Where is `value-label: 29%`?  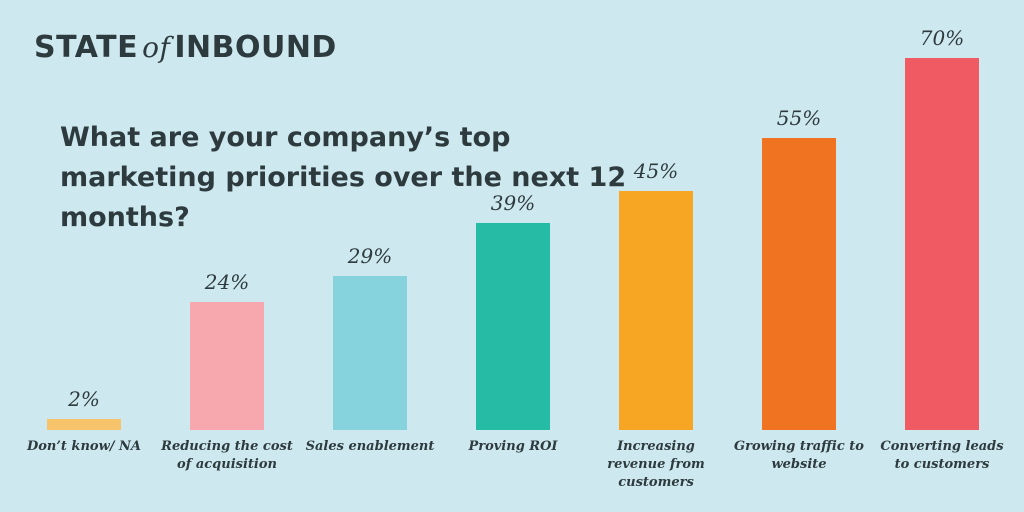 value-label: 29% is located at coordinates (370, 255).